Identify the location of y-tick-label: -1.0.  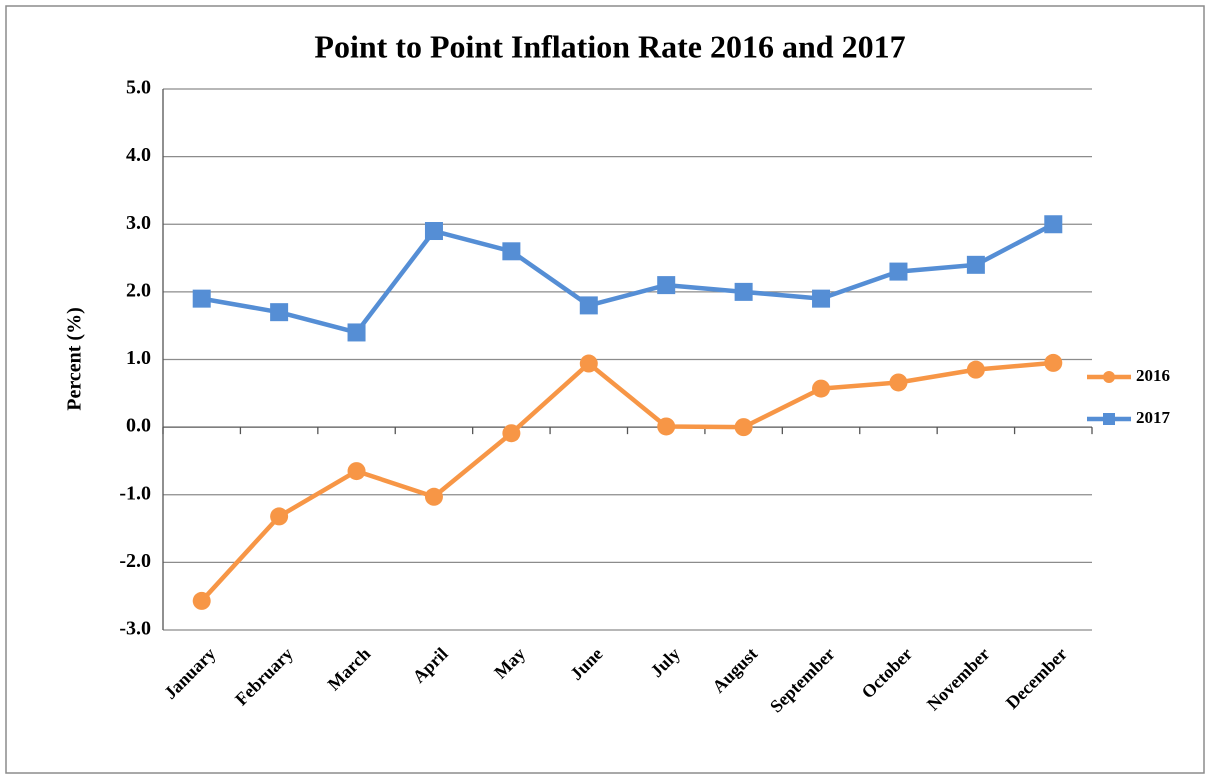
(135, 493).